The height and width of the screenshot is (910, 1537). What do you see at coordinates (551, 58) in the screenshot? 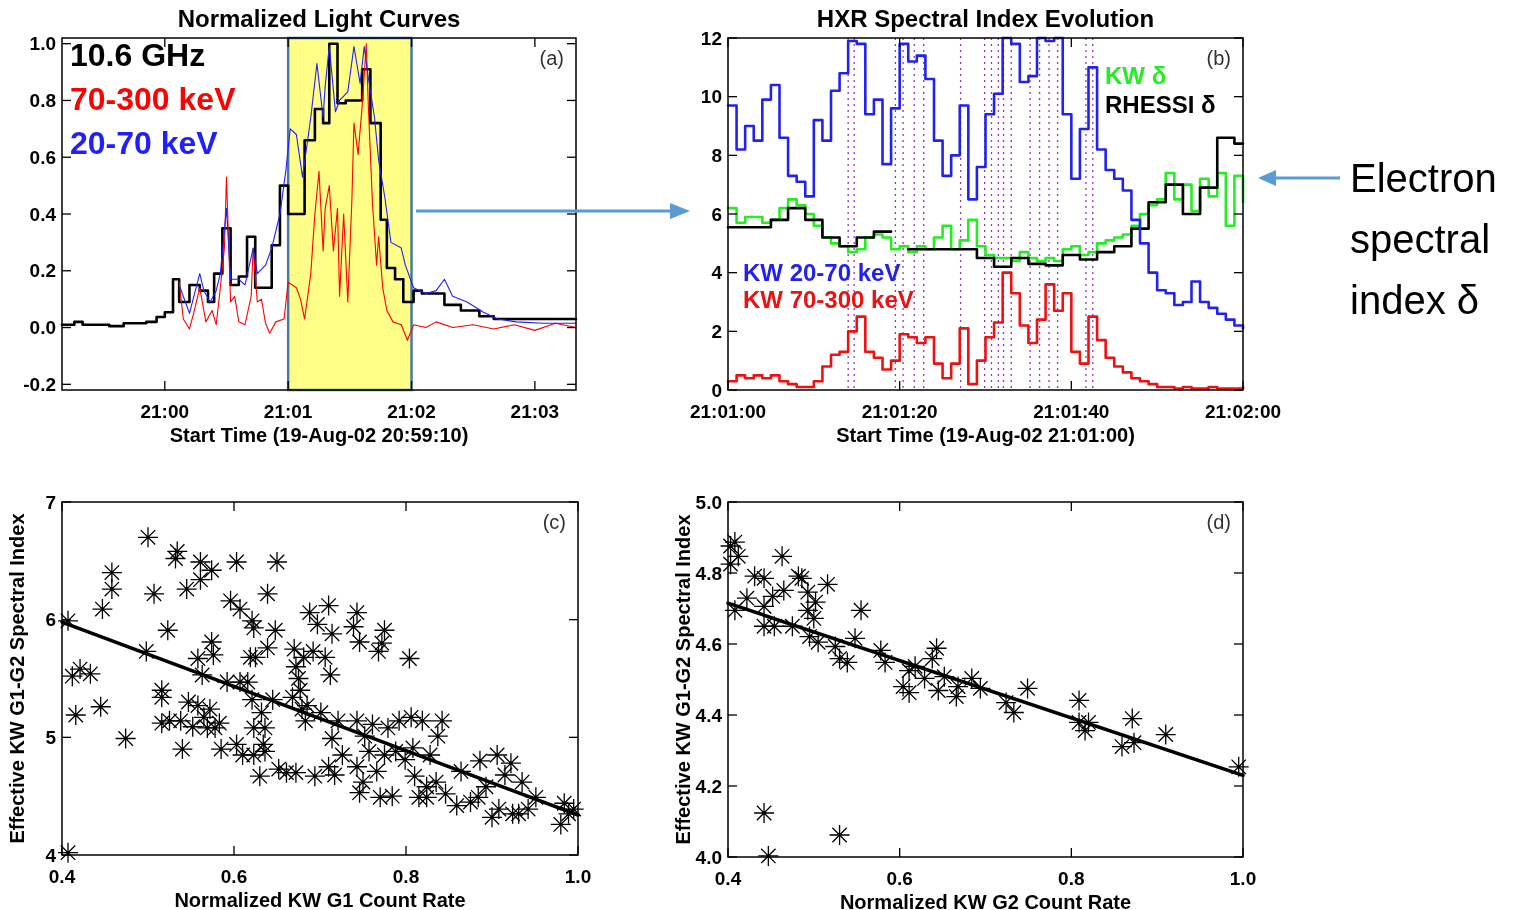
I see `annotation: (a)` at bounding box center [551, 58].